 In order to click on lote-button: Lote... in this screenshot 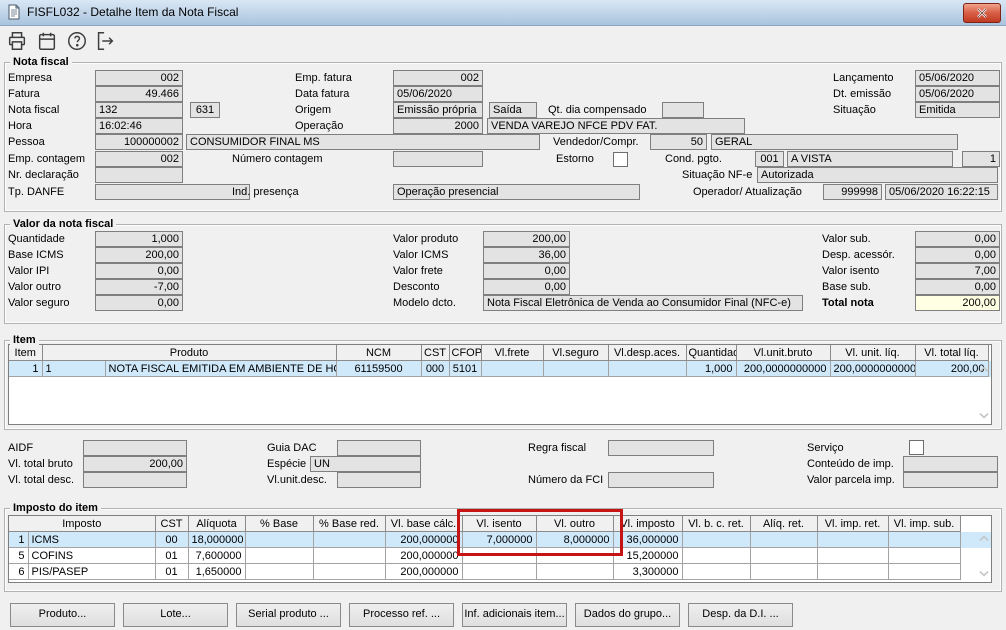, I will do `click(175, 615)`.